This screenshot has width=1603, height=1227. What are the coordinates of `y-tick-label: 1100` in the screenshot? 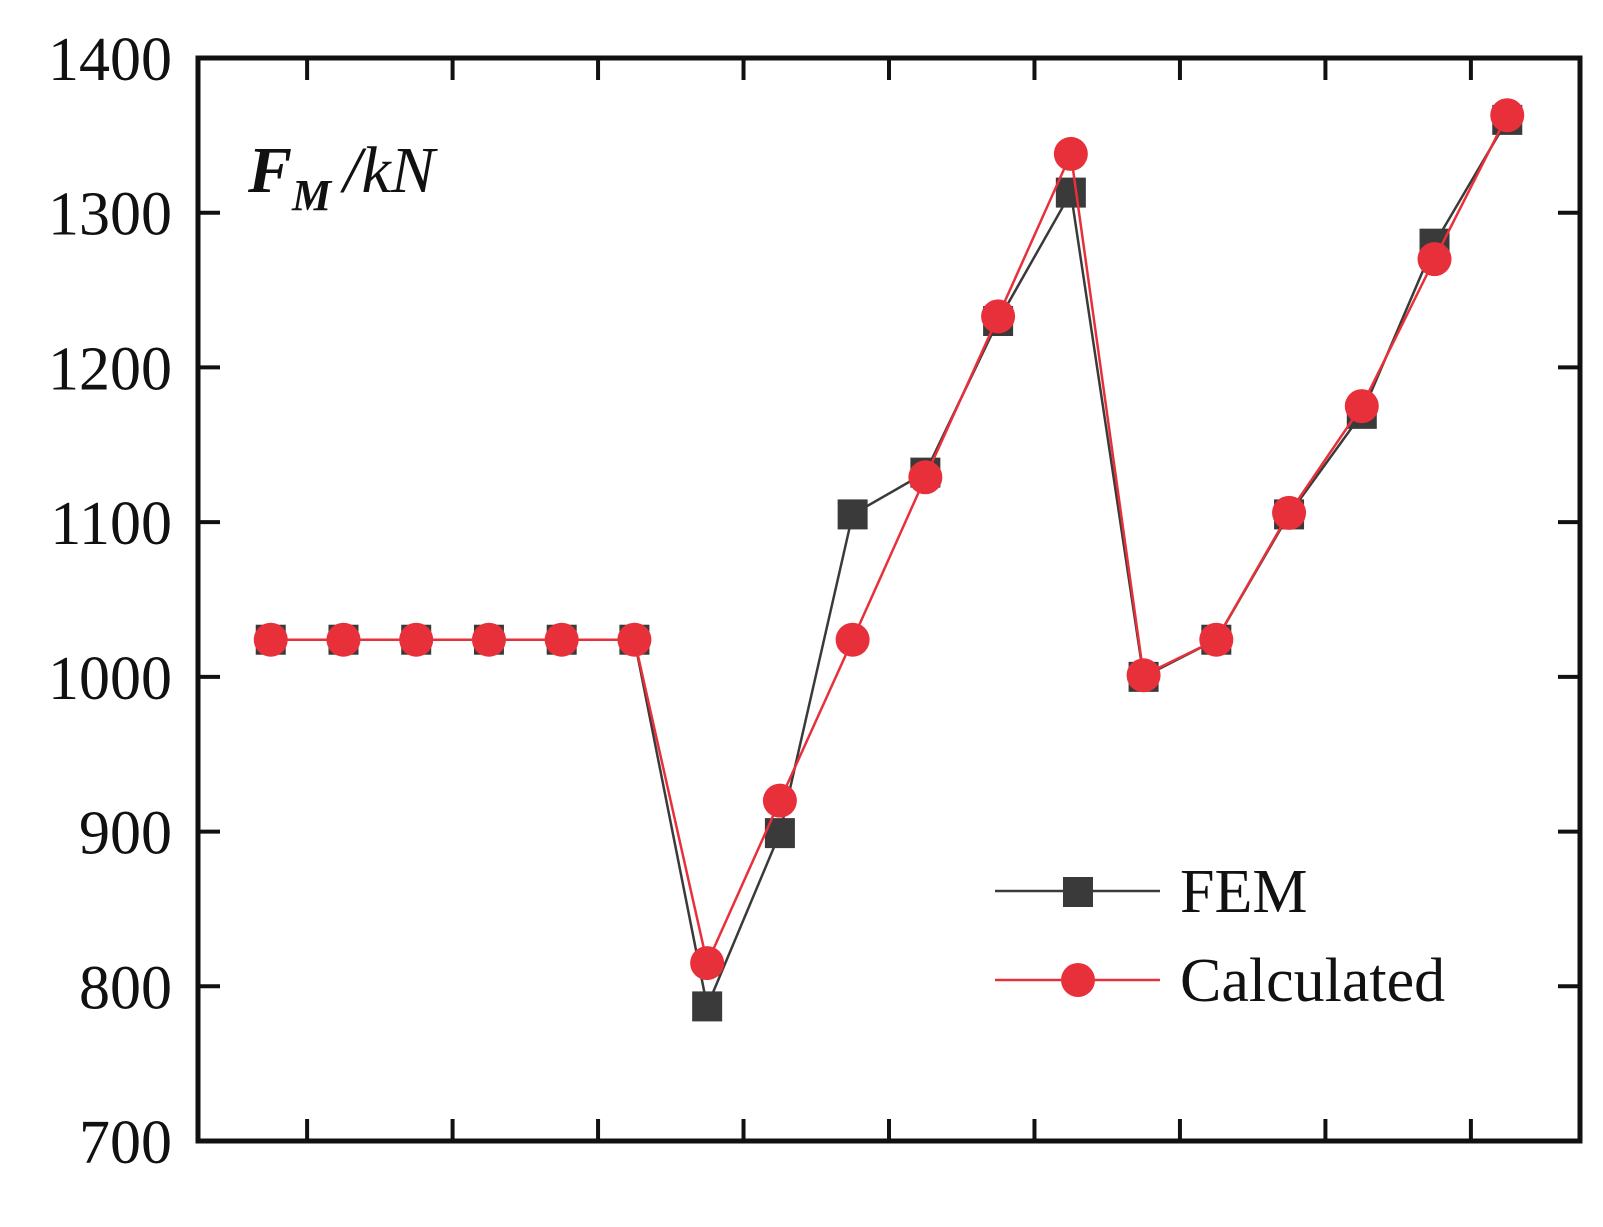 It's located at (111, 524).